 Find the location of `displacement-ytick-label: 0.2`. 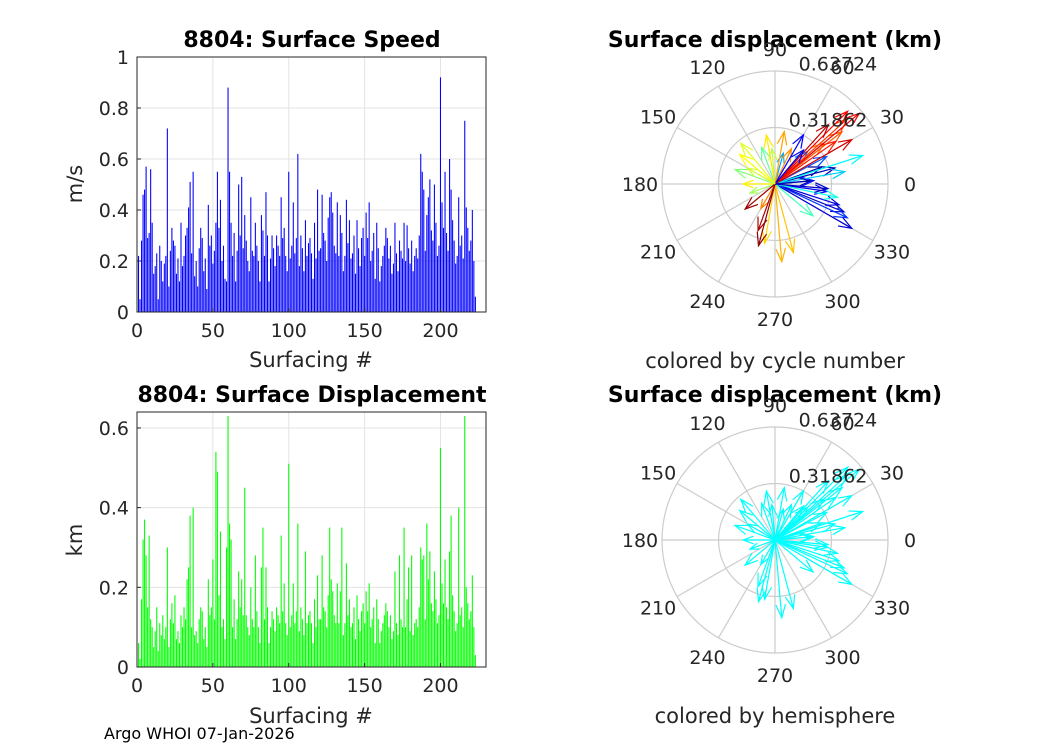

displacement-ytick-label: 0.2 is located at coordinates (114, 588).